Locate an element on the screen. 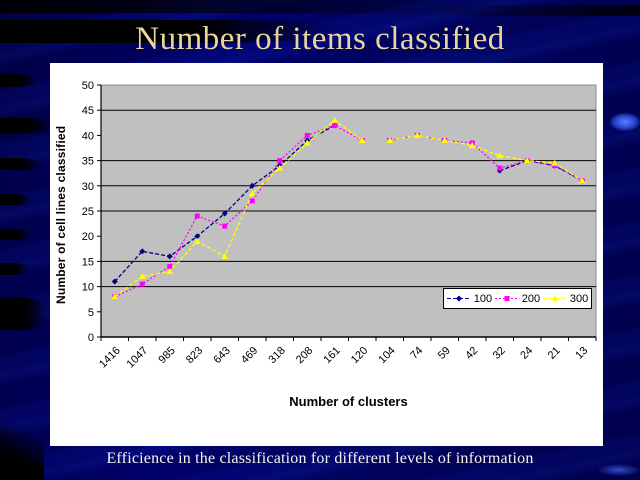  legend-label: 100 is located at coordinates (483, 298).